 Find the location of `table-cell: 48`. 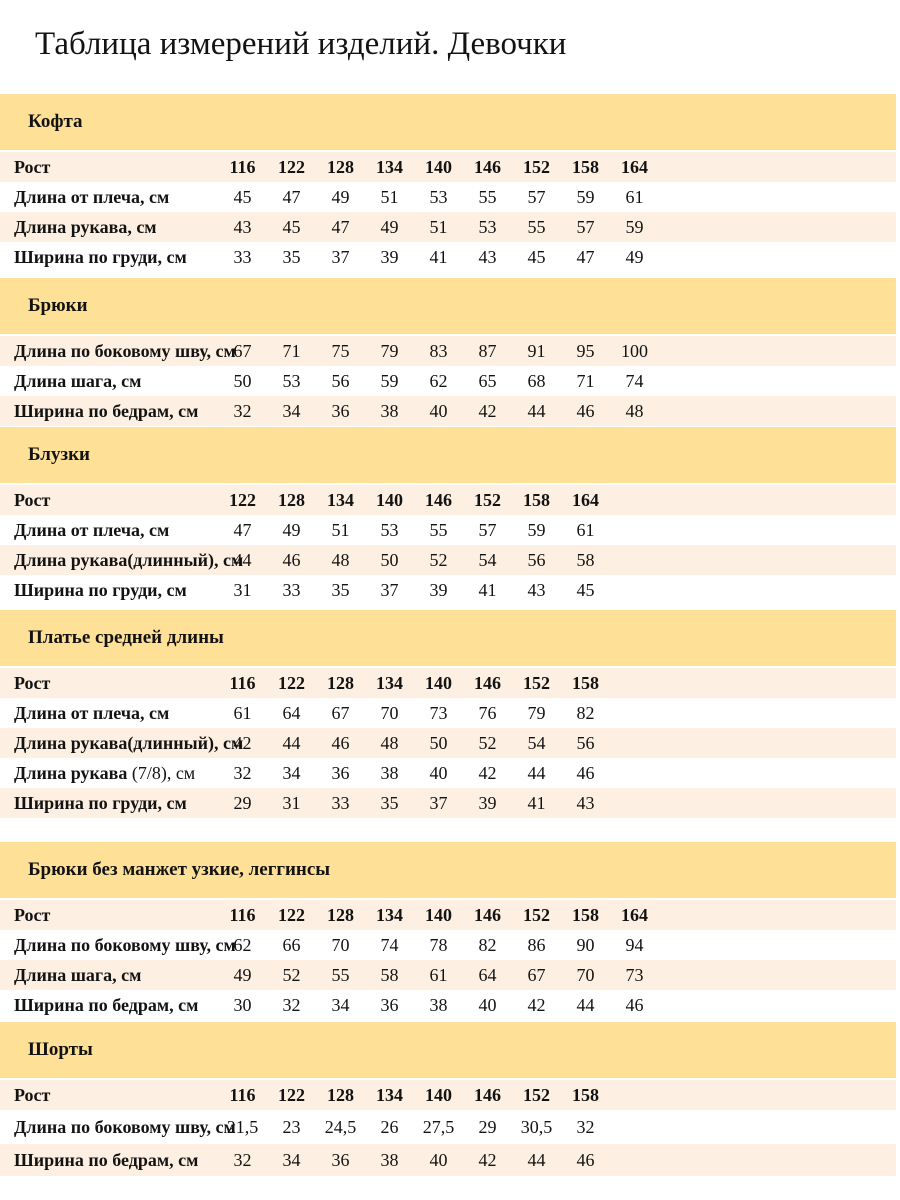

table-cell: 48 is located at coordinates (634, 410).